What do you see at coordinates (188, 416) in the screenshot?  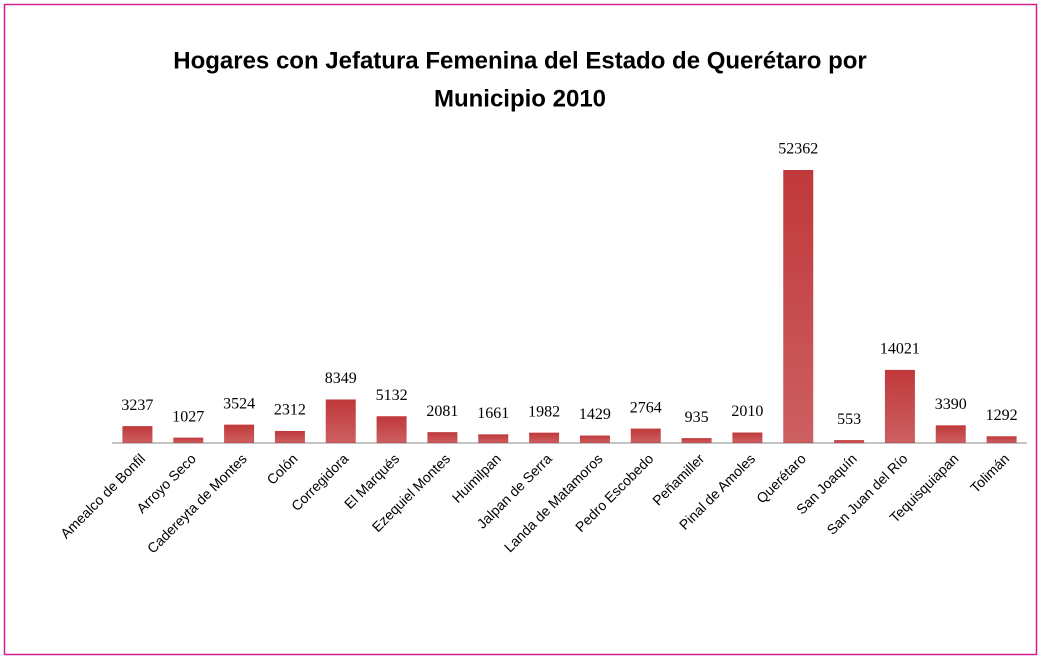 I see `data-label: 1027` at bounding box center [188, 416].